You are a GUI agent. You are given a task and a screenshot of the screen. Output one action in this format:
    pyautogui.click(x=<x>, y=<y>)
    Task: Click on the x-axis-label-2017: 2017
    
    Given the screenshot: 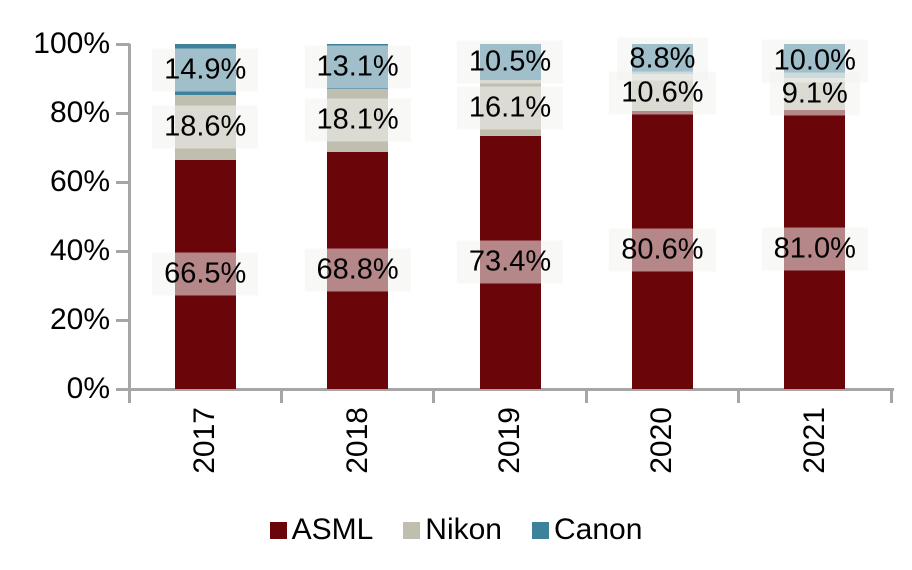 What is the action you would take?
    pyautogui.click(x=205, y=440)
    